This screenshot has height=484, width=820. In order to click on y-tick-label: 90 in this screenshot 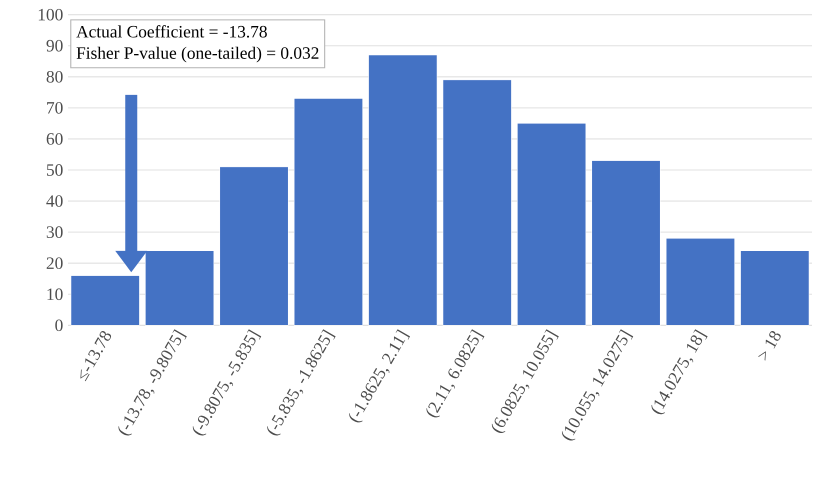, I will do `click(54, 46)`.